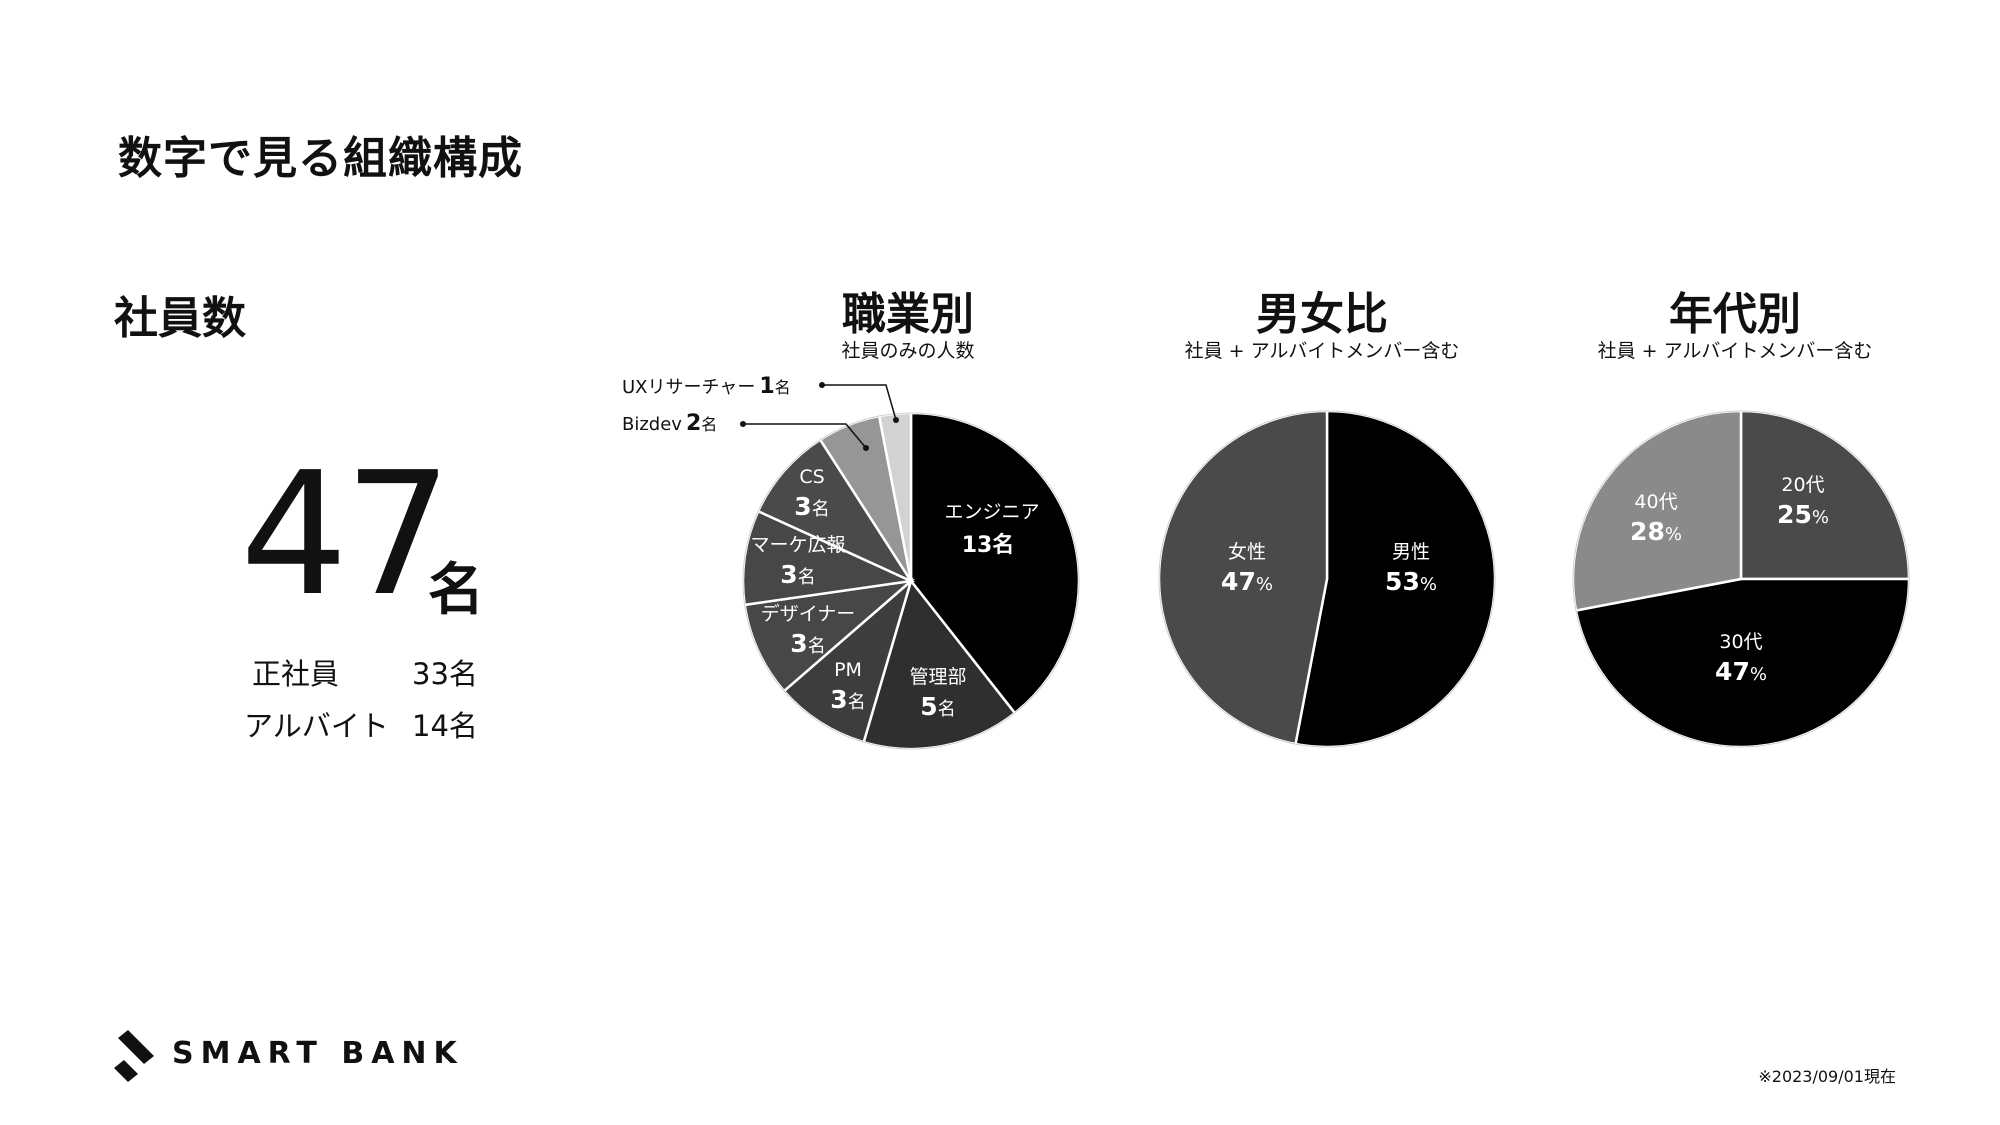 This screenshot has width=2000, height=1125. Describe the element at coordinates (1655, 502) in the screenshot. I see `slice-label-text: 40代` at that location.